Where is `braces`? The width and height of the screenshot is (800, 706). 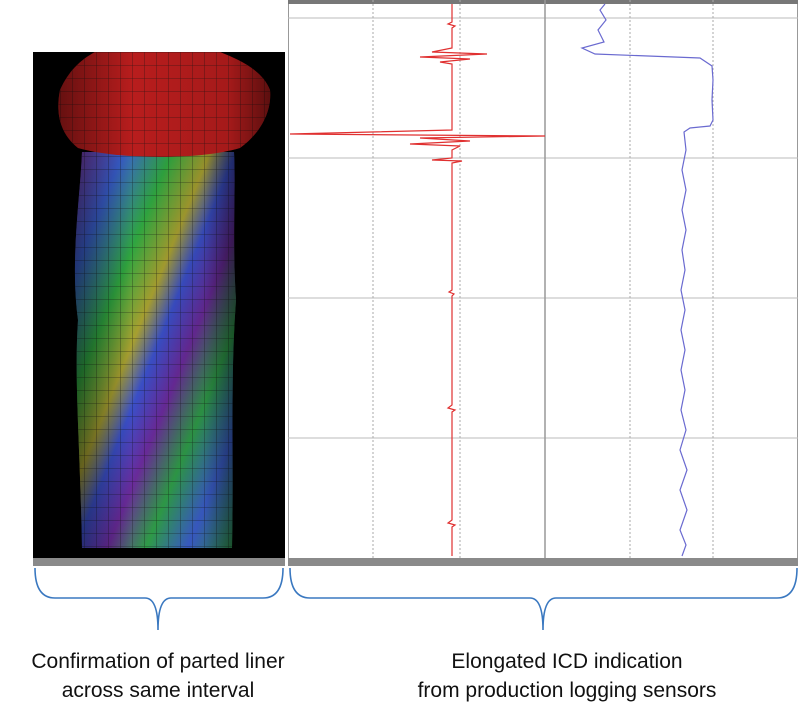 braces is located at coordinates (416, 599).